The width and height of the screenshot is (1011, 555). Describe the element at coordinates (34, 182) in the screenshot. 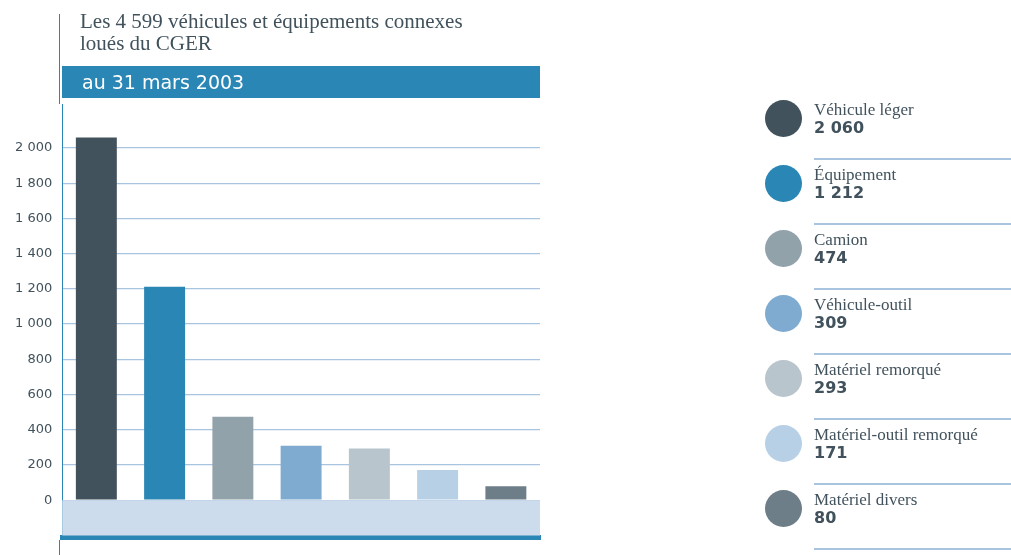

I see `y-tick-label: 1 800` at that location.